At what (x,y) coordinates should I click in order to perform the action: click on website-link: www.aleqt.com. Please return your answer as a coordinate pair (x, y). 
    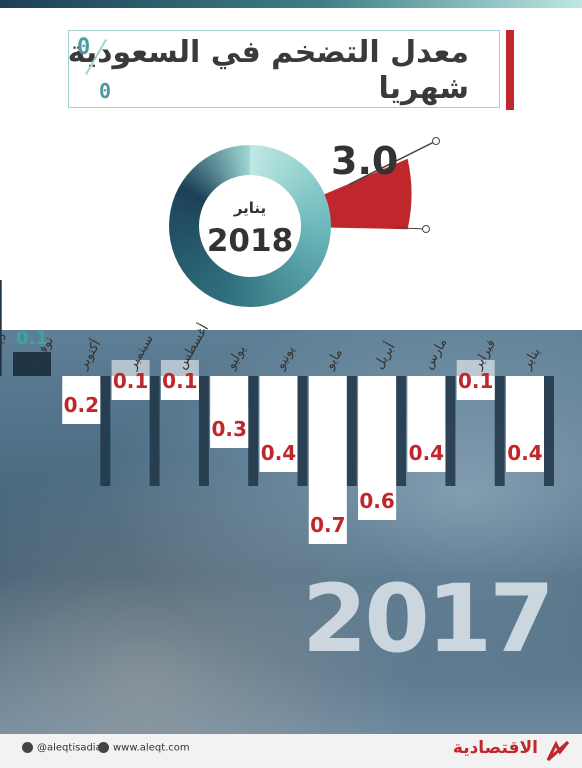
    Looking at the image, I should click on (144, 748).